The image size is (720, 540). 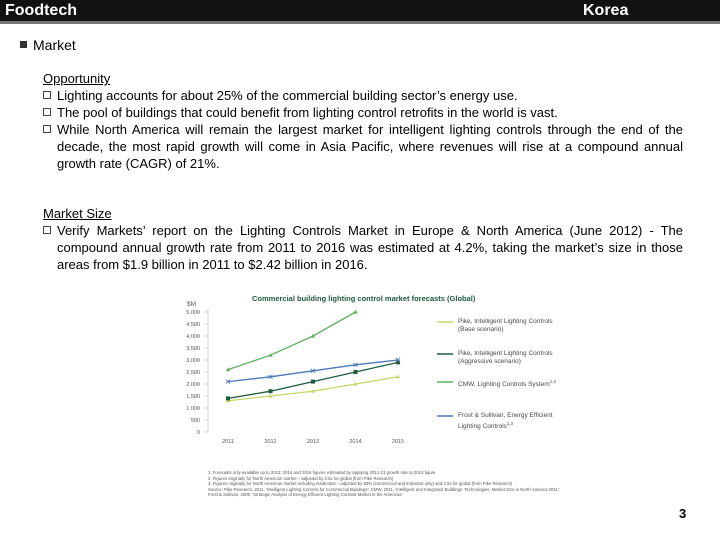 What do you see at coordinates (54, 45) in the screenshot?
I see `section-title: Market` at bounding box center [54, 45].